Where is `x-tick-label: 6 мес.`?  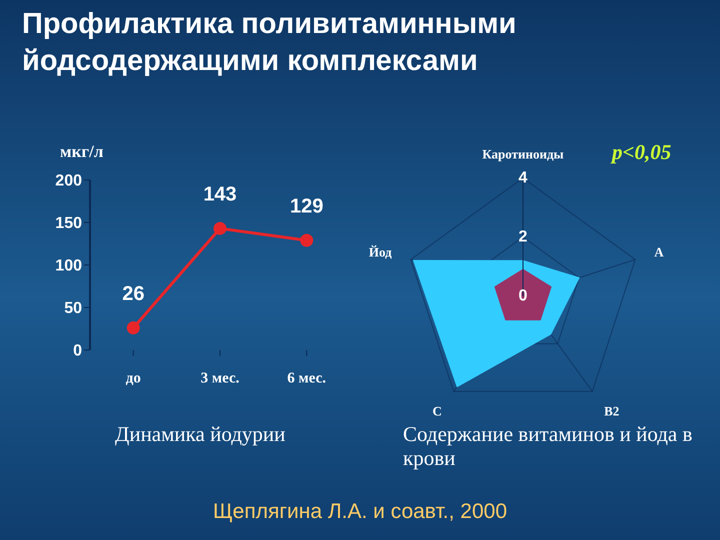
x-tick-label: 6 мес. is located at coordinates (306, 378).